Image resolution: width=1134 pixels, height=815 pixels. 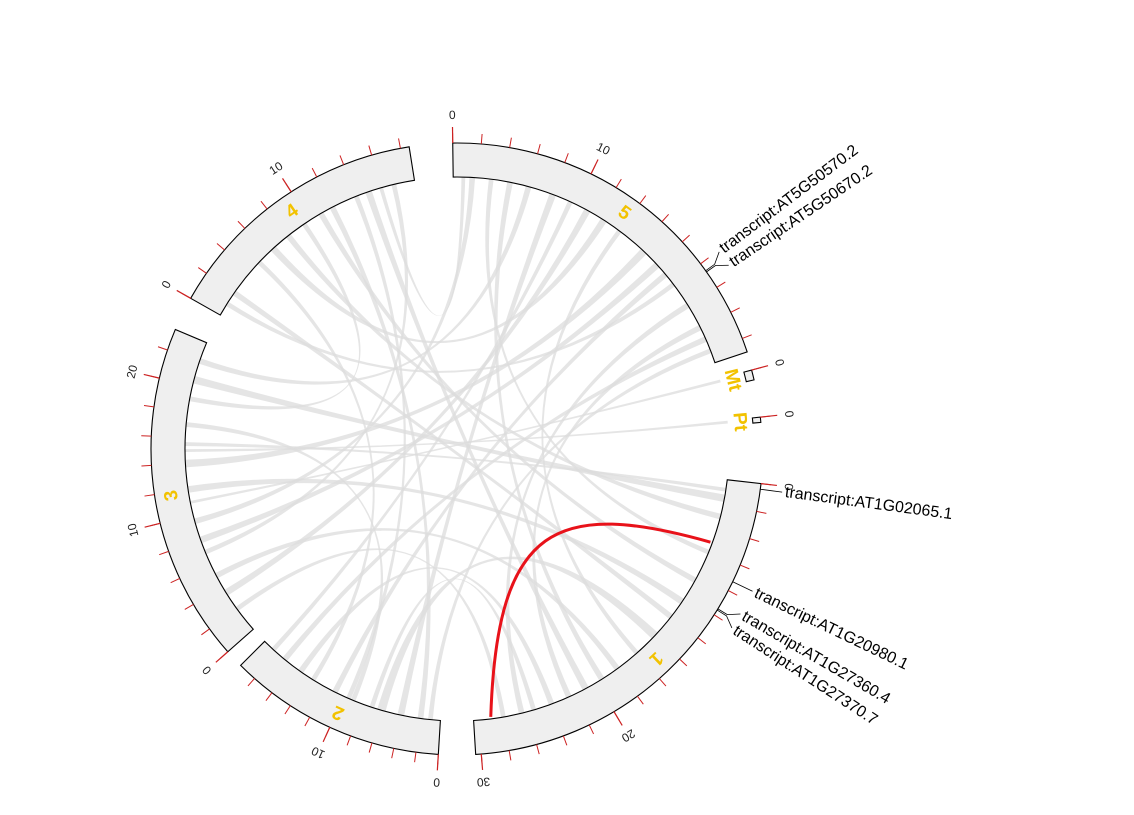 What do you see at coordinates (733, 380) in the screenshot?
I see `chromosome-label-mt: Mt` at bounding box center [733, 380].